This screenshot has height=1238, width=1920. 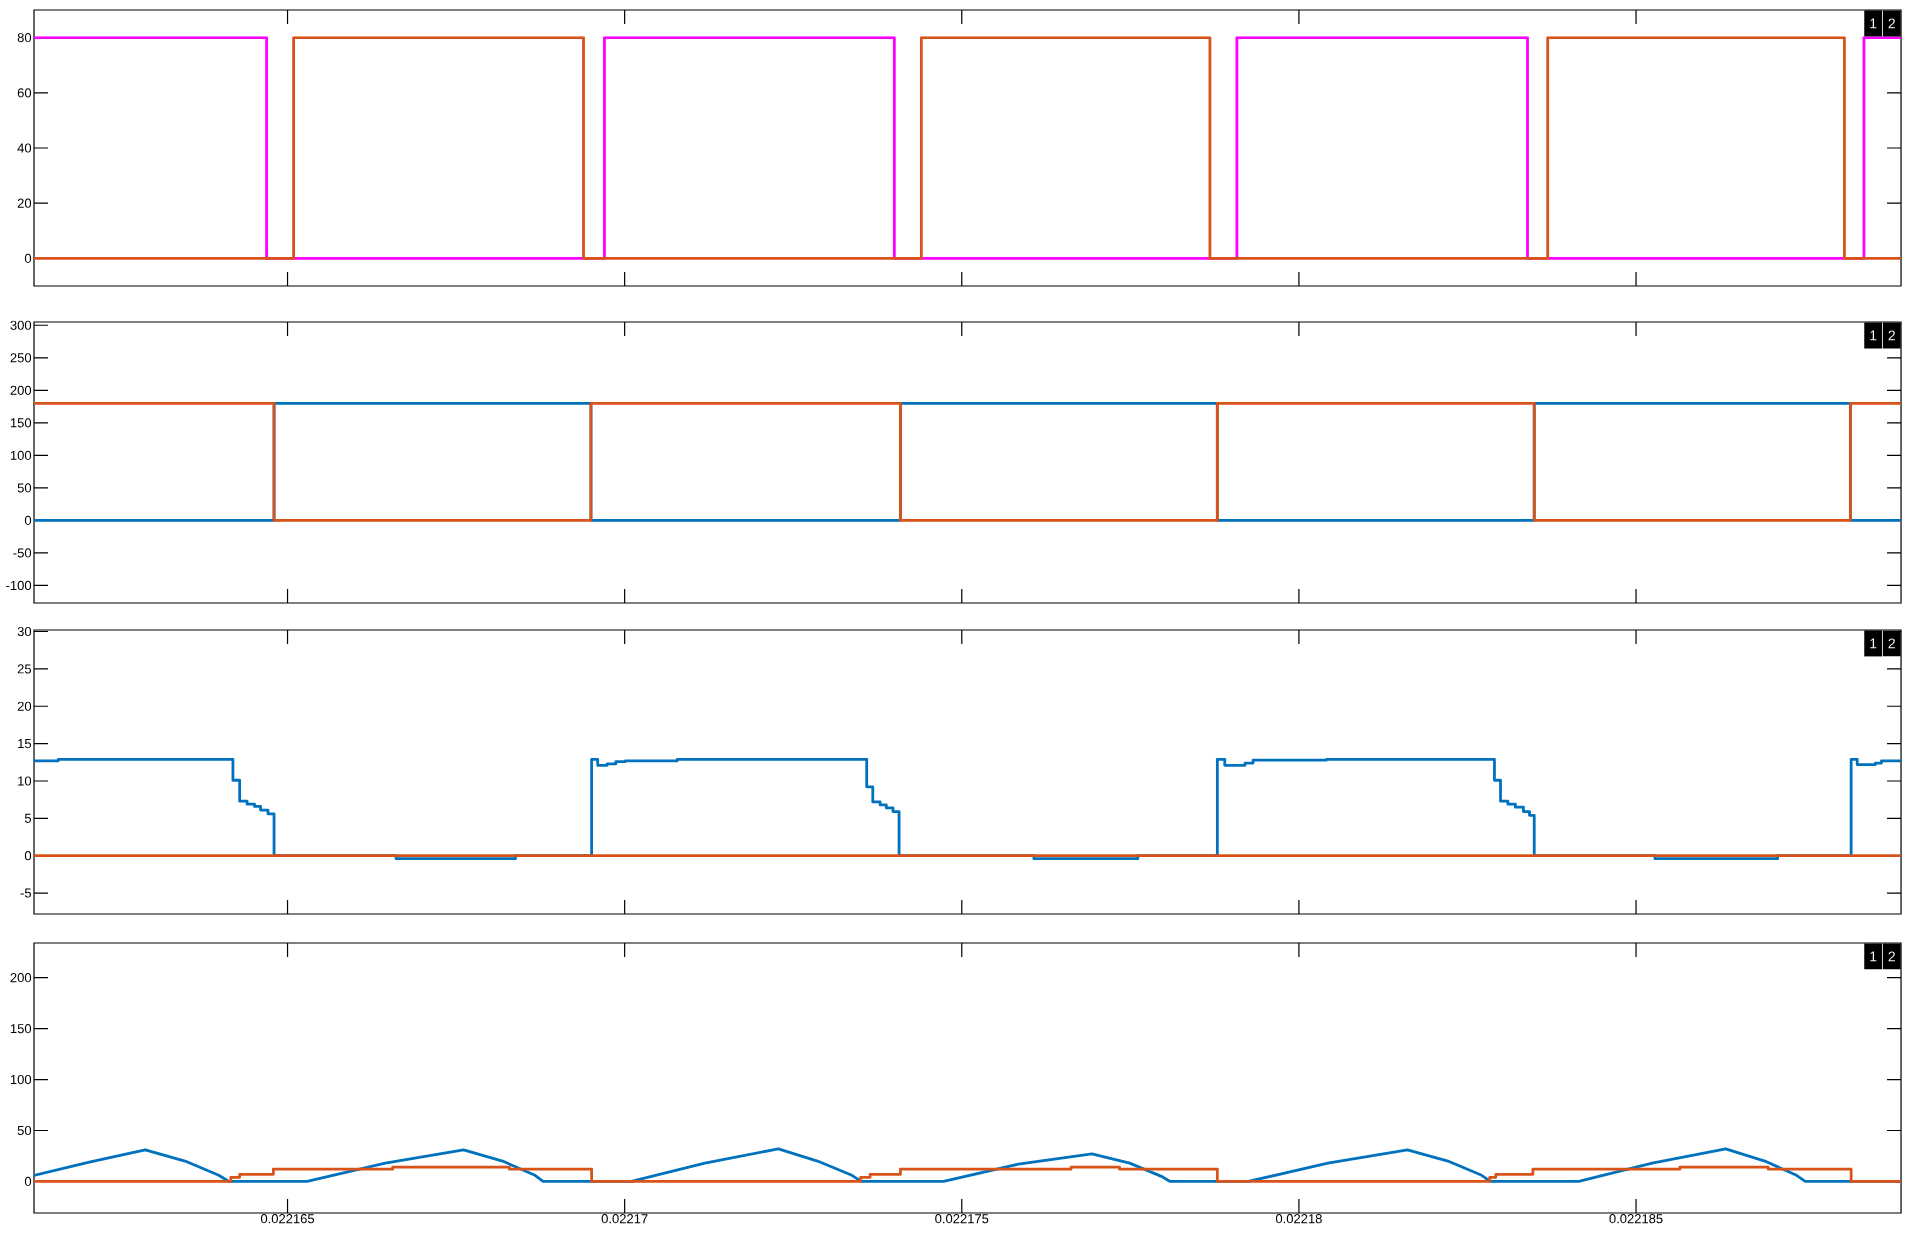 What do you see at coordinates (21, 325) in the screenshot?
I see `y-tick-label: 300` at bounding box center [21, 325].